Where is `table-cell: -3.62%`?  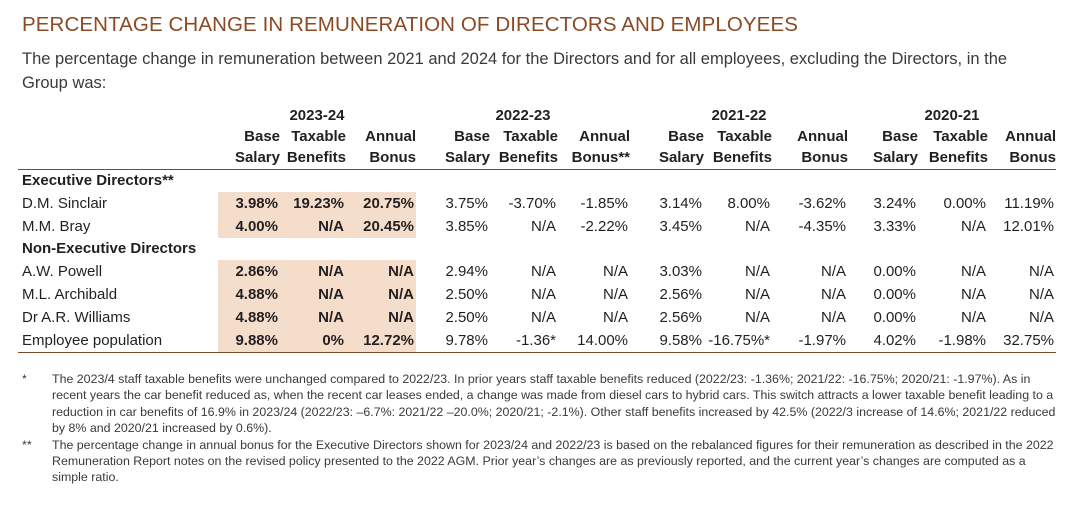 table-cell: -3.62% is located at coordinates (822, 203).